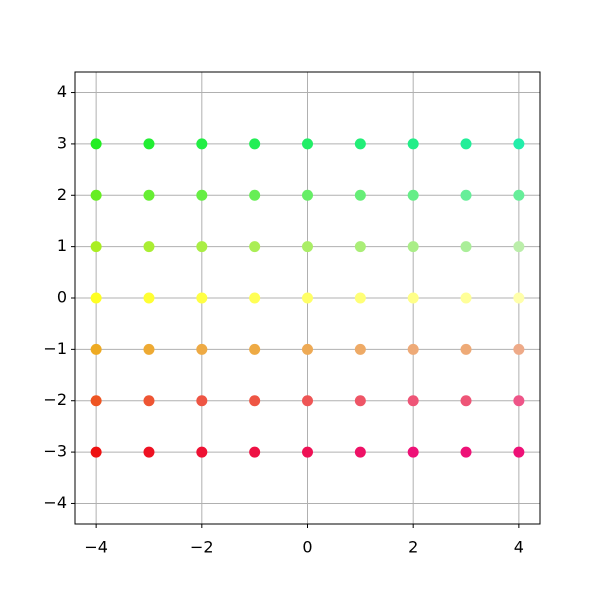 The width and height of the screenshot is (600, 604). Describe the element at coordinates (202, 547) in the screenshot. I see `x-tick-label: −2` at that location.